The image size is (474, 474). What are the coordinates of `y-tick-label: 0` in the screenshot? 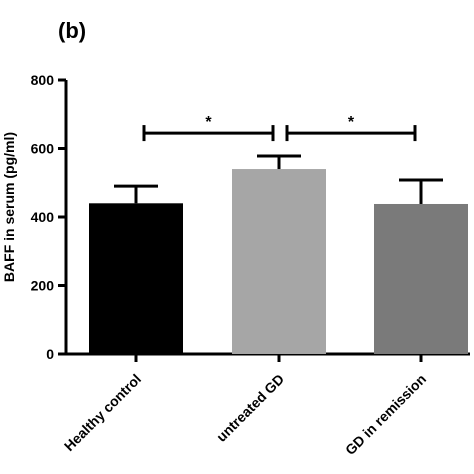 It's located at (50, 354).